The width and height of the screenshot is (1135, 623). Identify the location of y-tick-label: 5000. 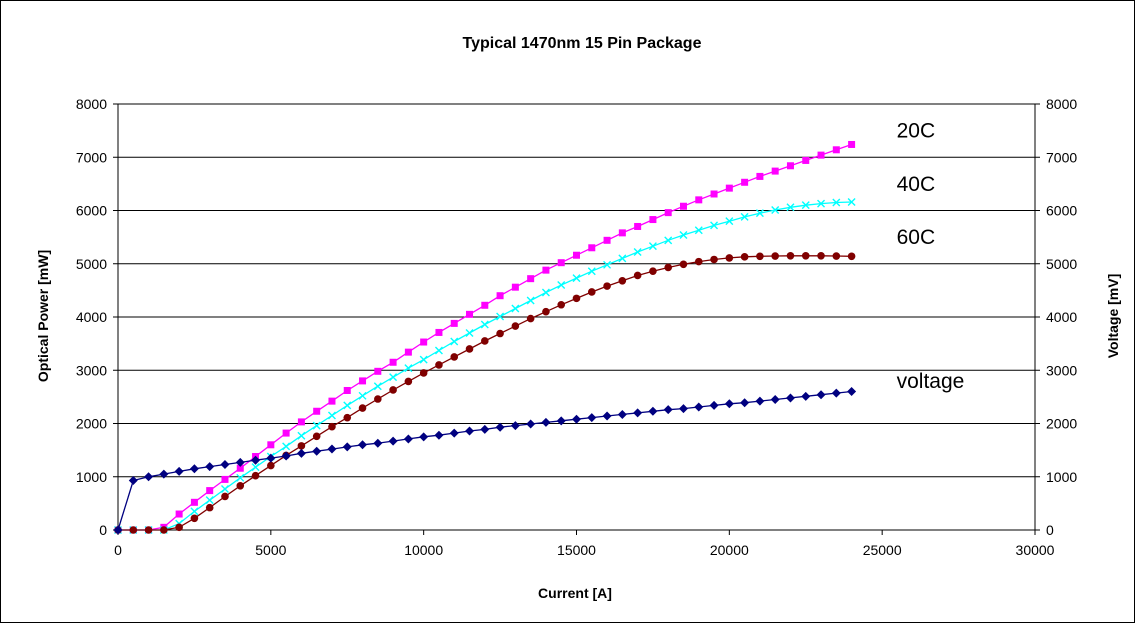
(91, 264).